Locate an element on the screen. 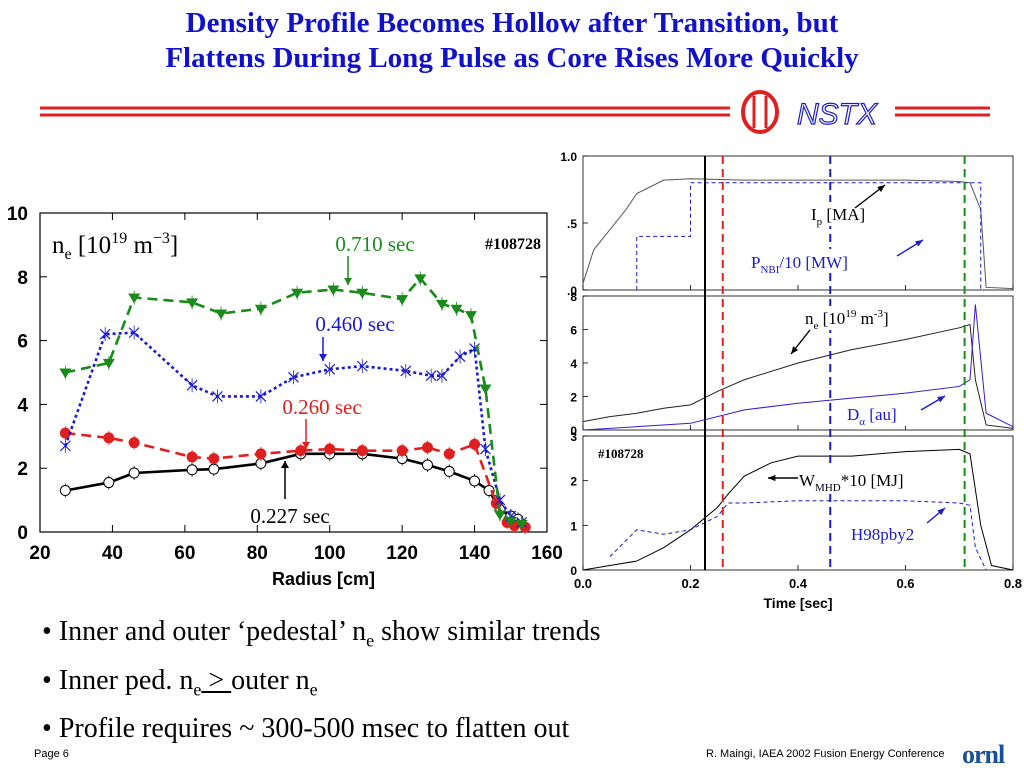  red-double-rule-right is located at coordinates (942, 111).